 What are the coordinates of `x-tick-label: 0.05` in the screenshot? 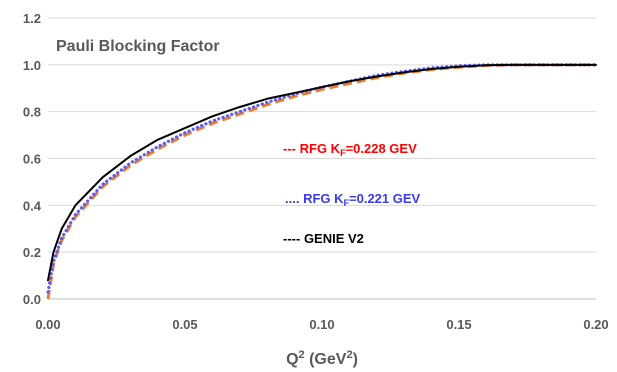 It's located at (184, 324).